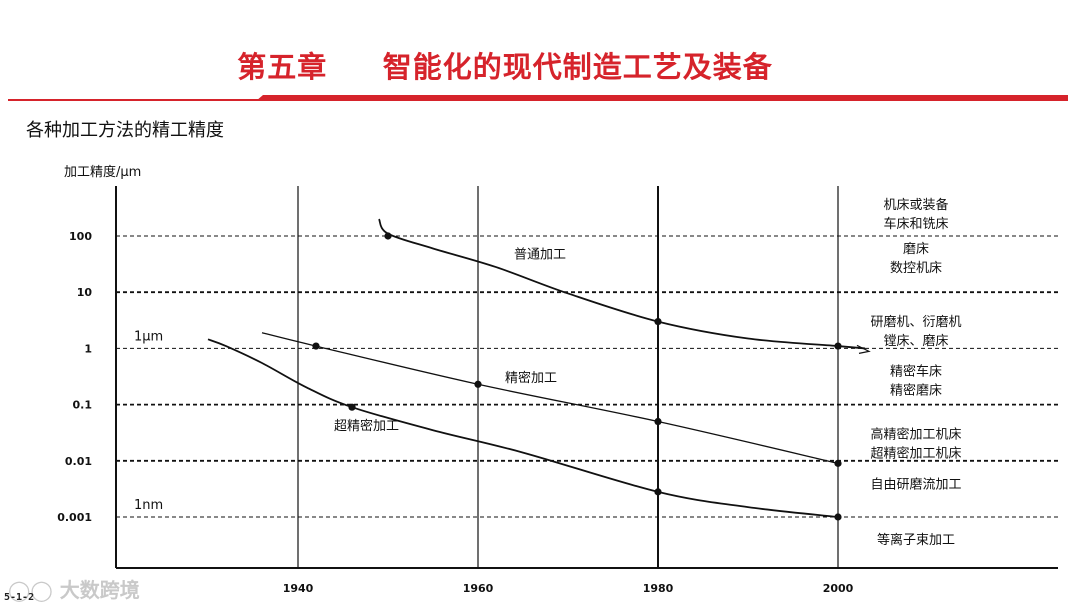 The image size is (1080, 608). What do you see at coordinates (658, 588) in the screenshot?
I see `x-tick-label: 1980` at bounding box center [658, 588].